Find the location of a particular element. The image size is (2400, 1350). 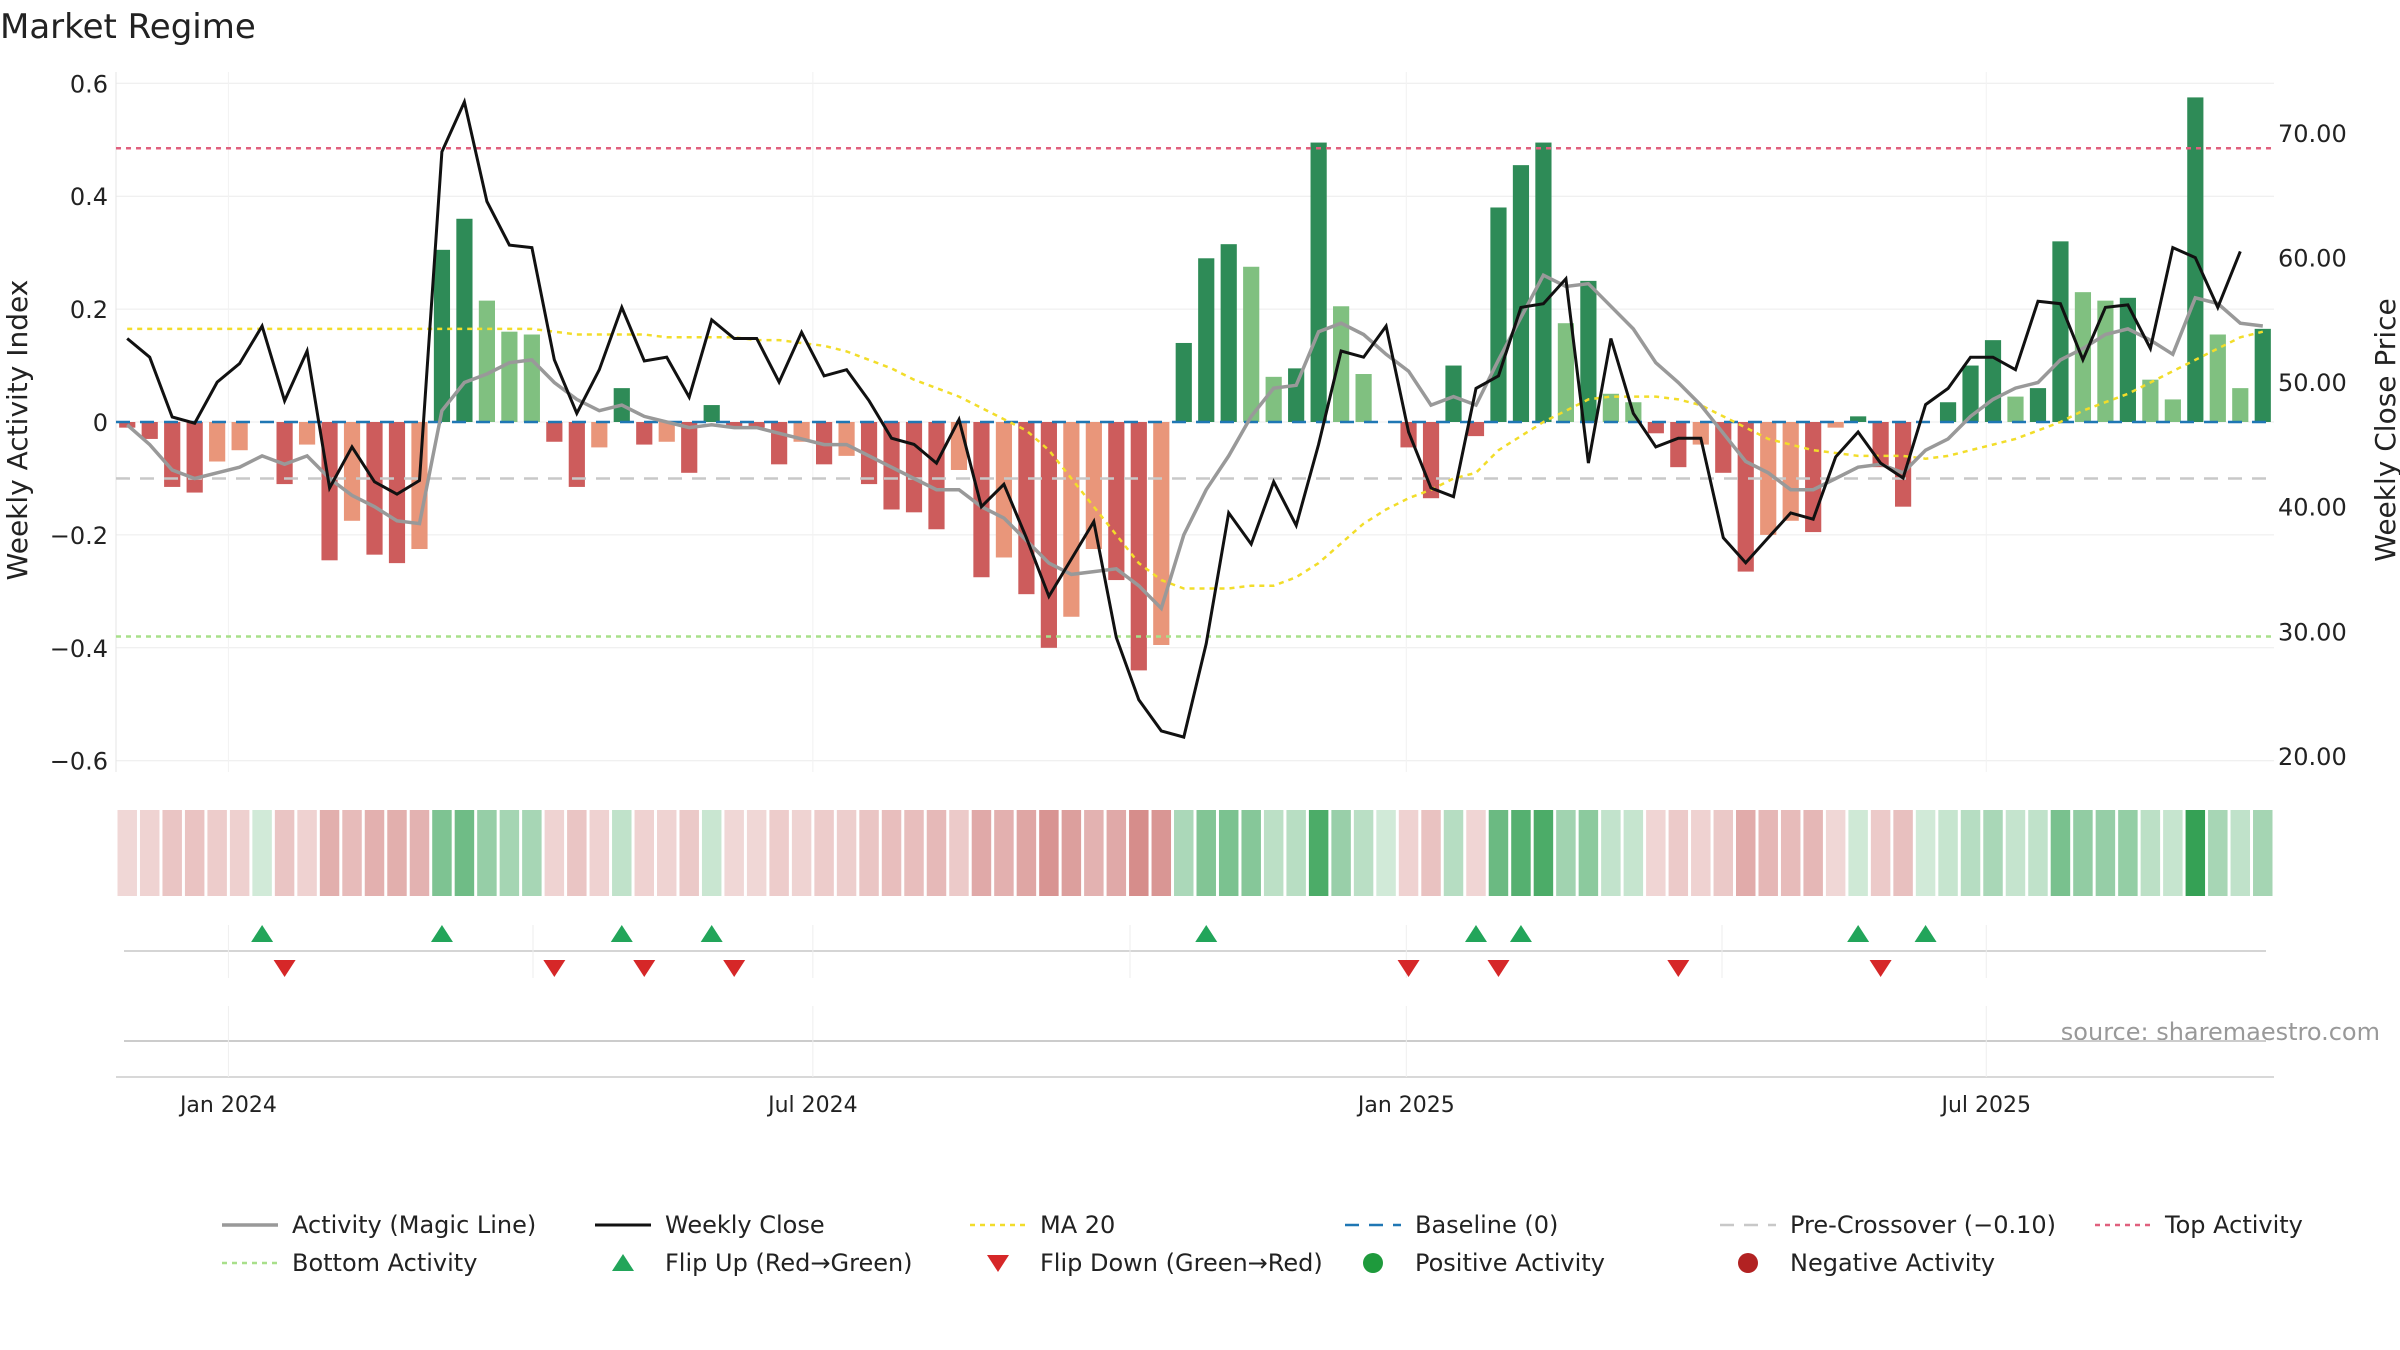

y-tick-left-label: 0.2 is located at coordinates (89, 310).